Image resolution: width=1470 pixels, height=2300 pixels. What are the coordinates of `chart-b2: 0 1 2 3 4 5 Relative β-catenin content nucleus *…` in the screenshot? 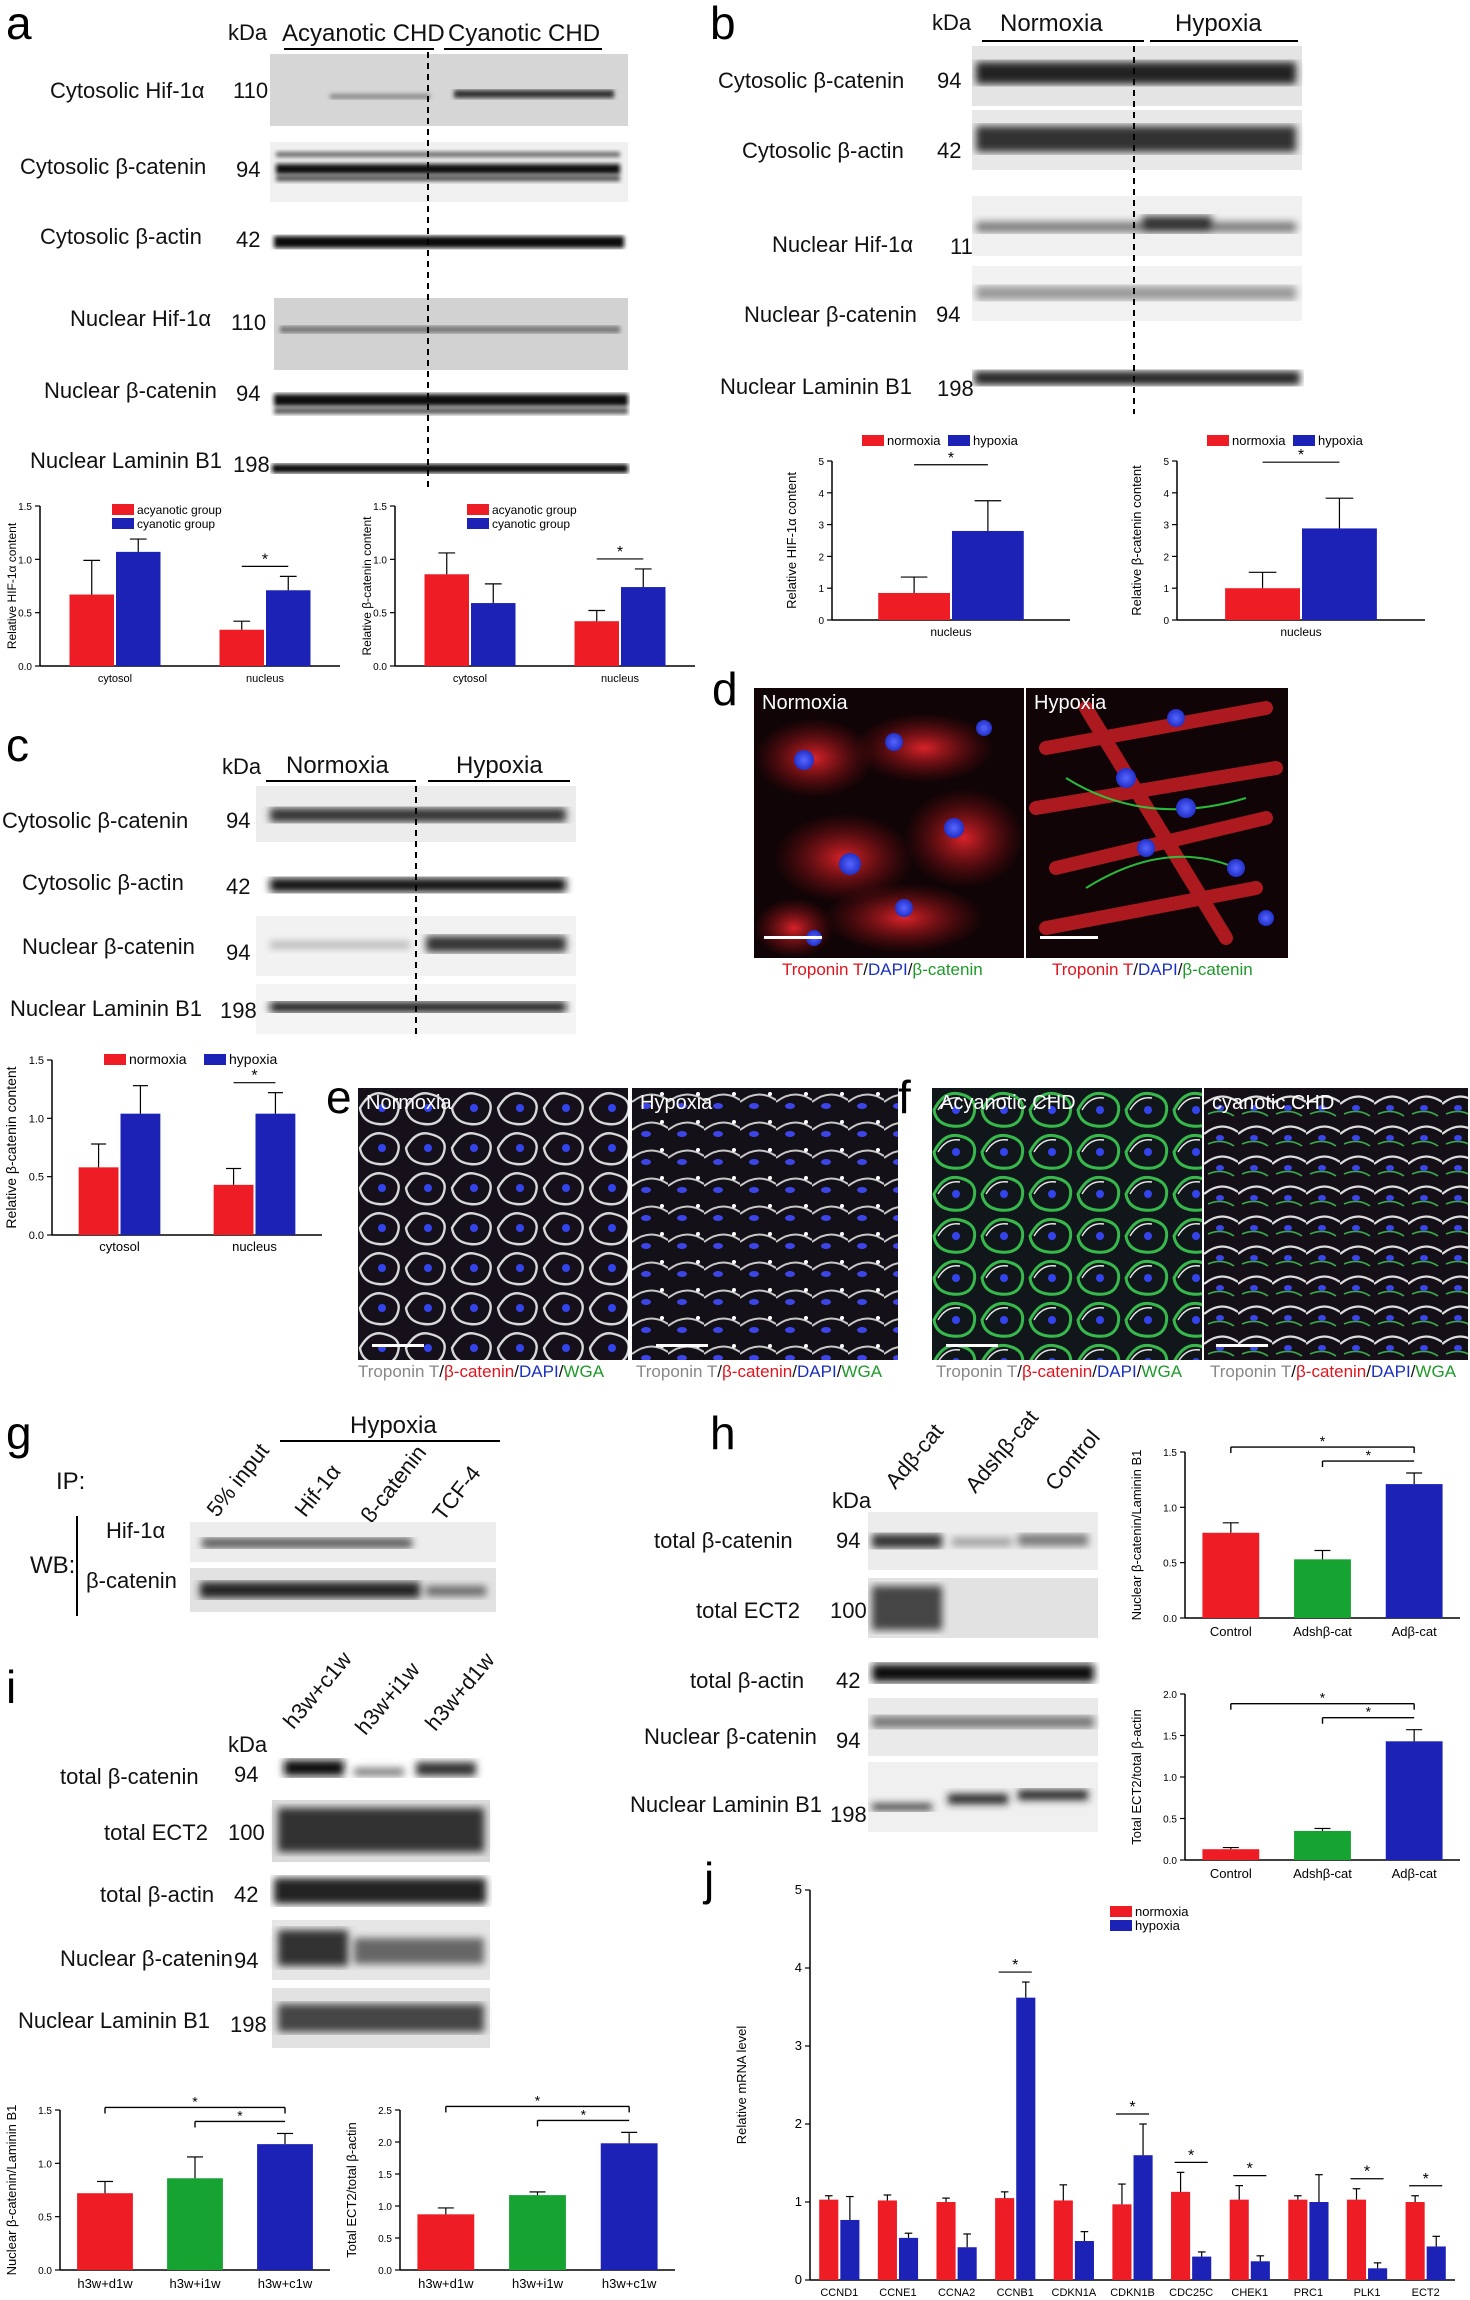 It's located at (1277, 536).